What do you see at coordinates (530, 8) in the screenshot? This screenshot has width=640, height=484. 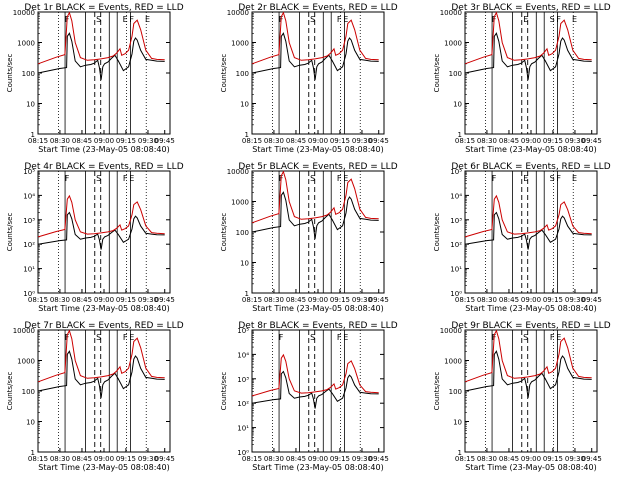 I see `chart-title: Det 3r BLACK = Events, RED = LLD` at bounding box center [530, 8].